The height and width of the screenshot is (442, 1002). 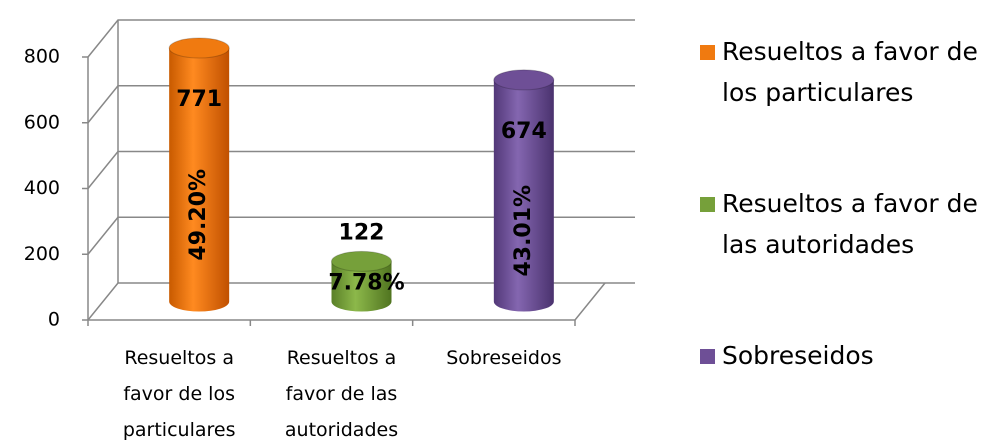 What do you see at coordinates (42, 188) in the screenshot?
I see `y-tick-label: 400` at bounding box center [42, 188].